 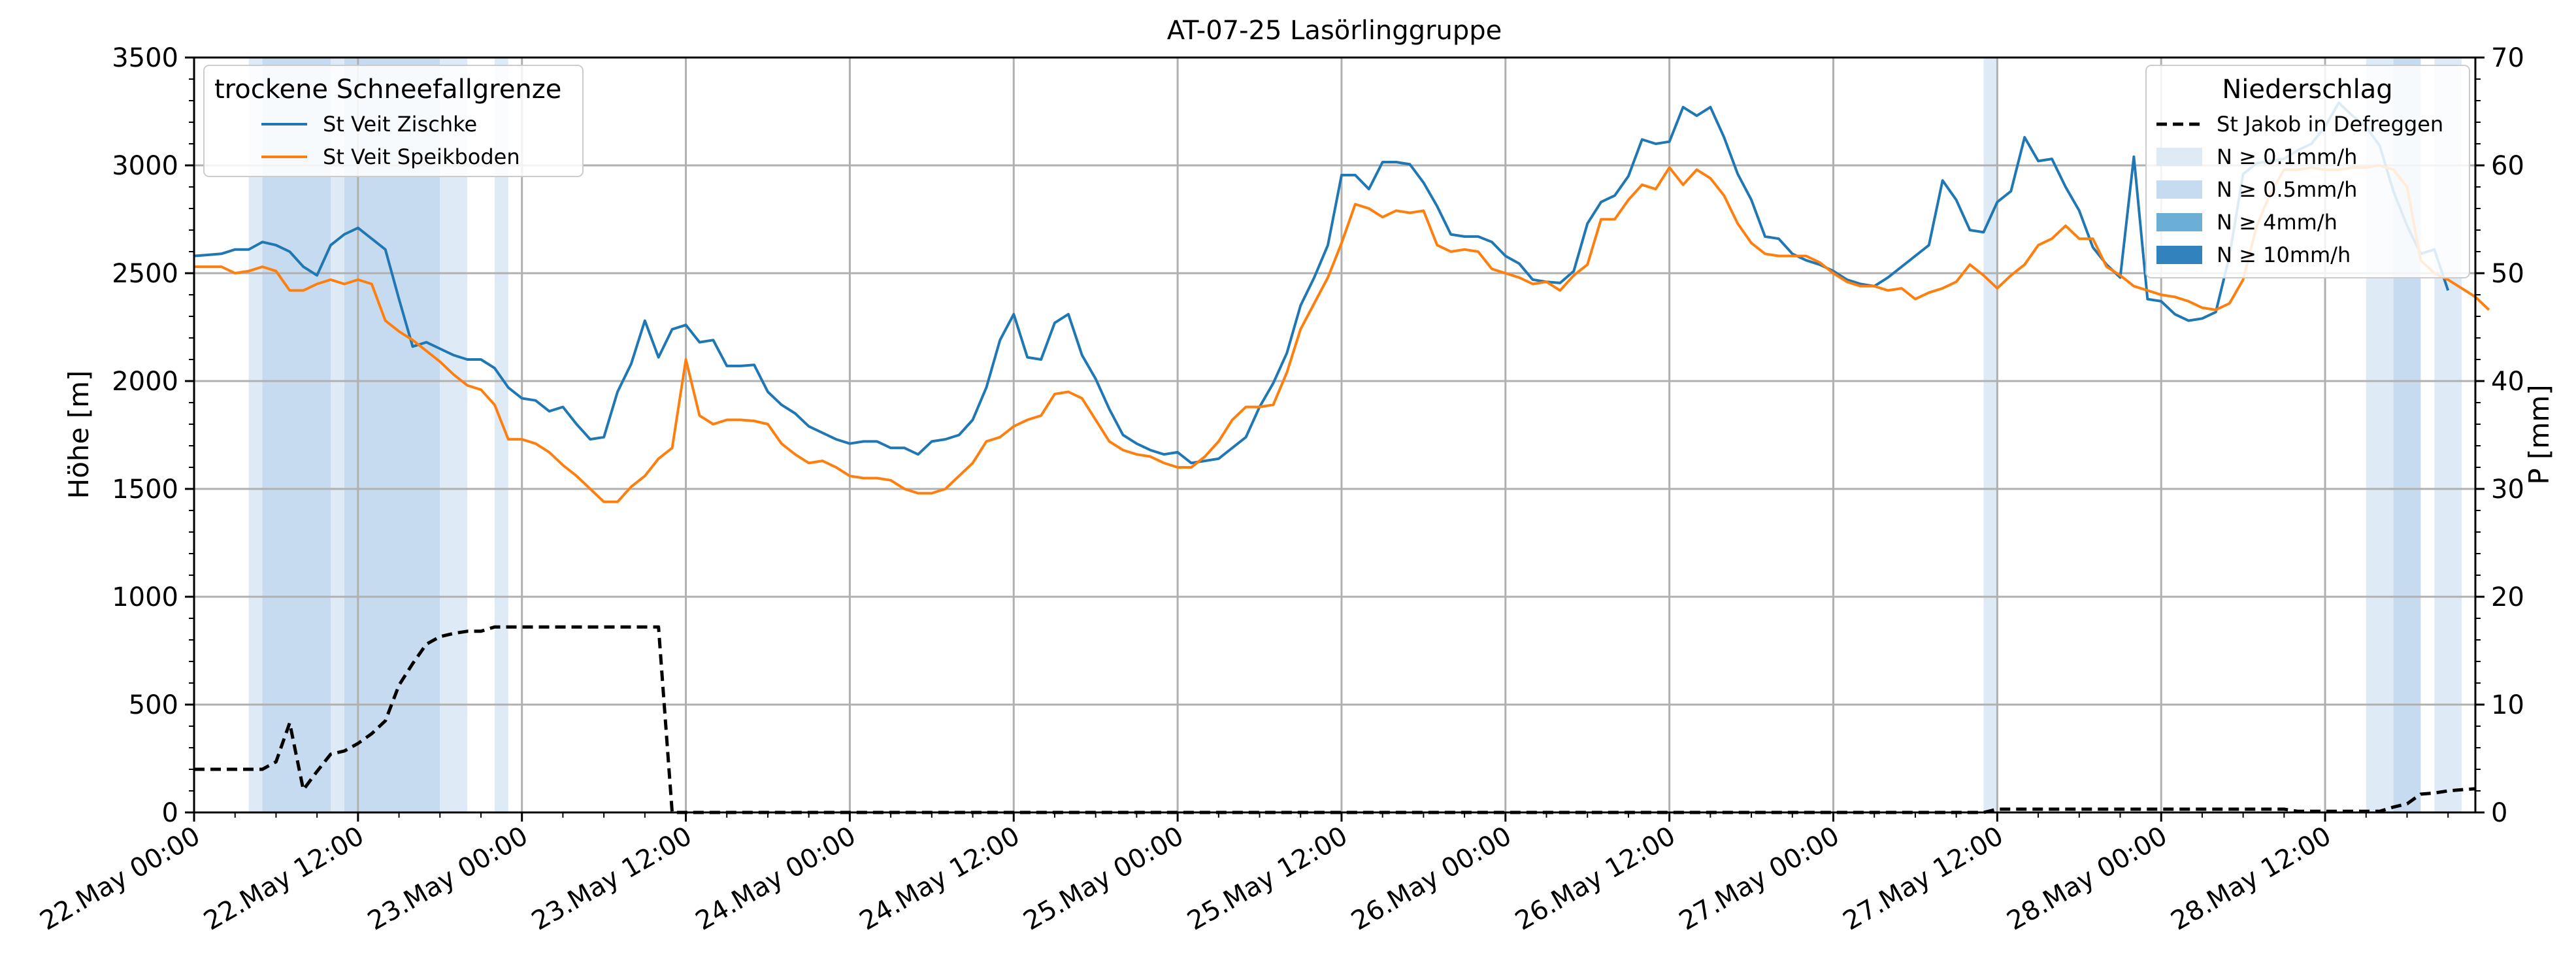 What do you see at coordinates (1334, 31) in the screenshot?
I see `chart-title: AT-07-25 Lasörlinggruppe` at bounding box center [1334, 31].